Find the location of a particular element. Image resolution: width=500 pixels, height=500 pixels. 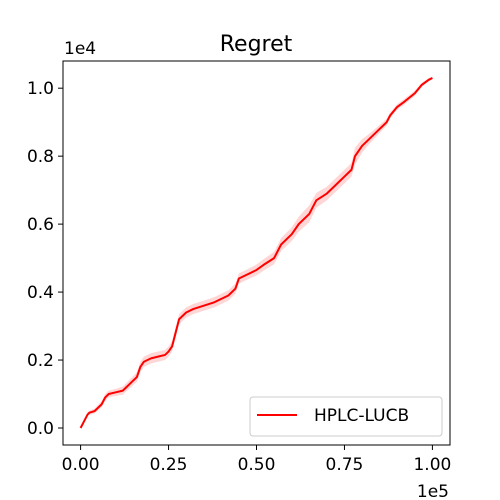

y-tick-label: 0.8 is located at coordinates (40, 157).